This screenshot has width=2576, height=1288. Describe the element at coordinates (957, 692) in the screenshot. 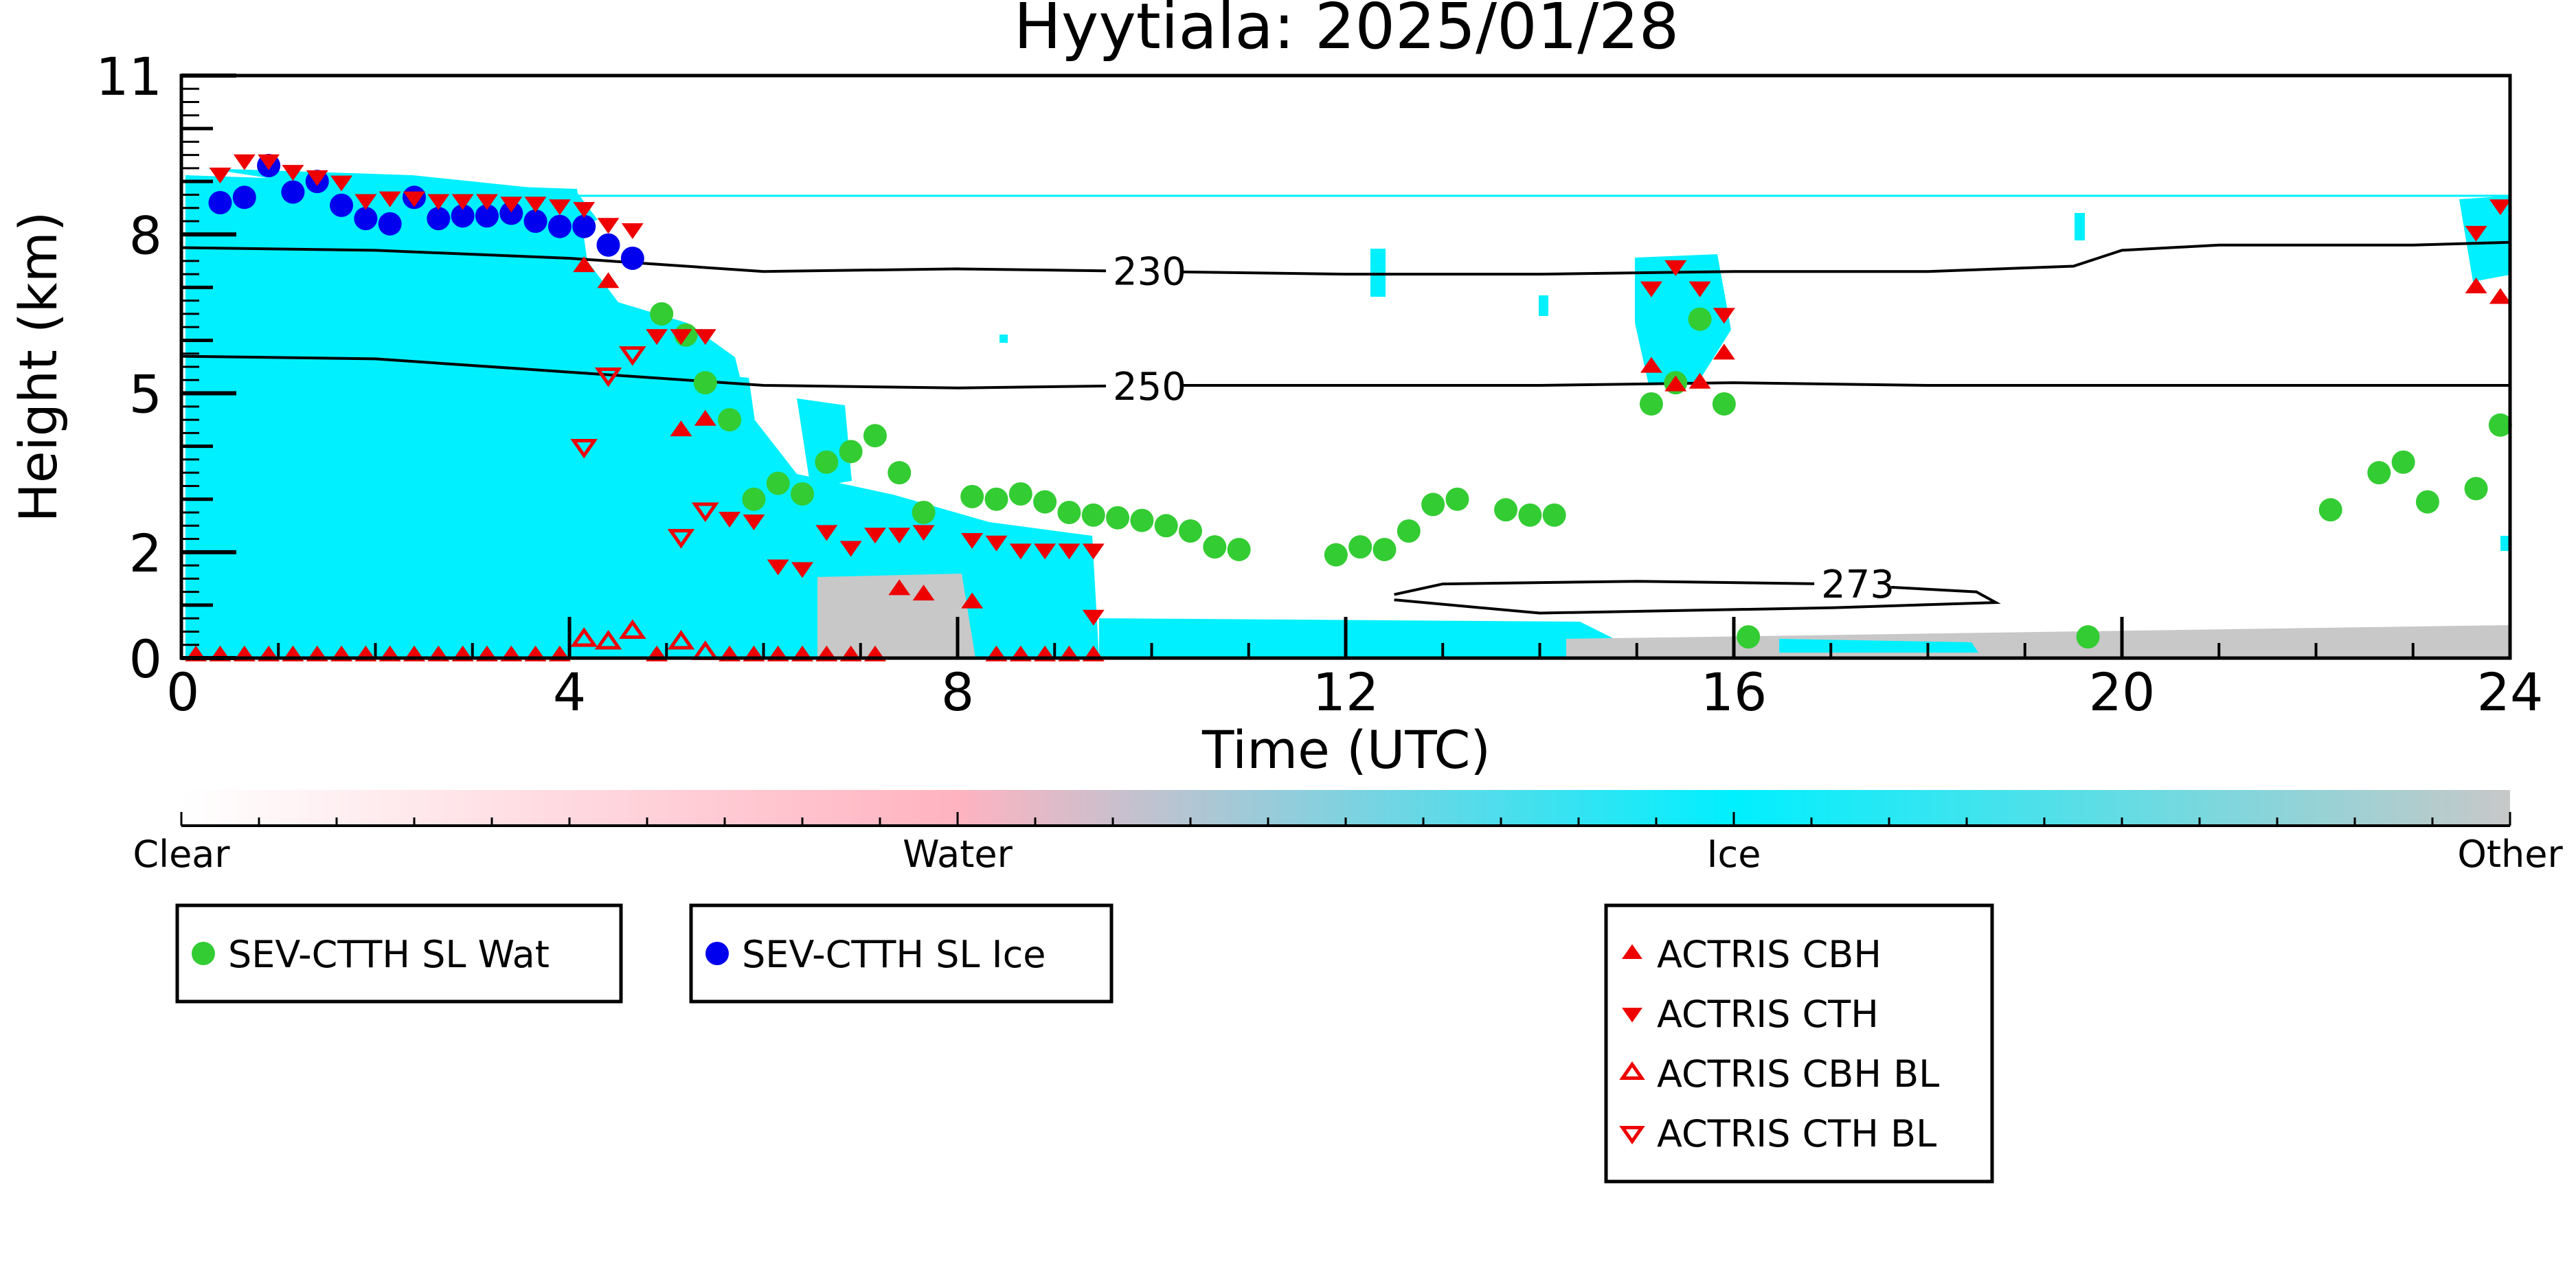

I see `x-tick-label: 8` at that location.